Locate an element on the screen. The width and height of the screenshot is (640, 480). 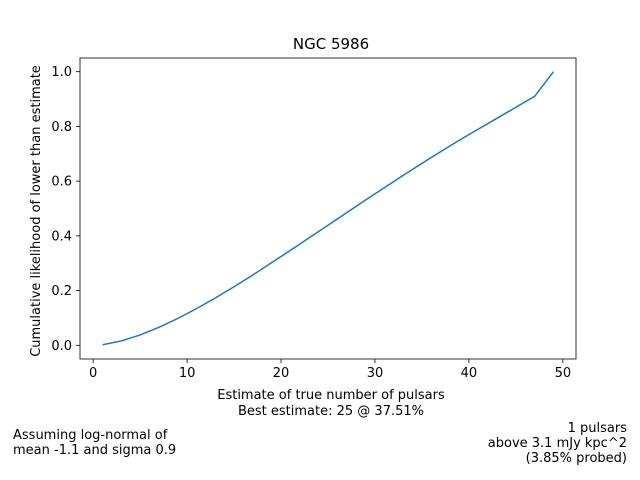
y-tick-label: 0.6 is located at coordinates (61, 182).